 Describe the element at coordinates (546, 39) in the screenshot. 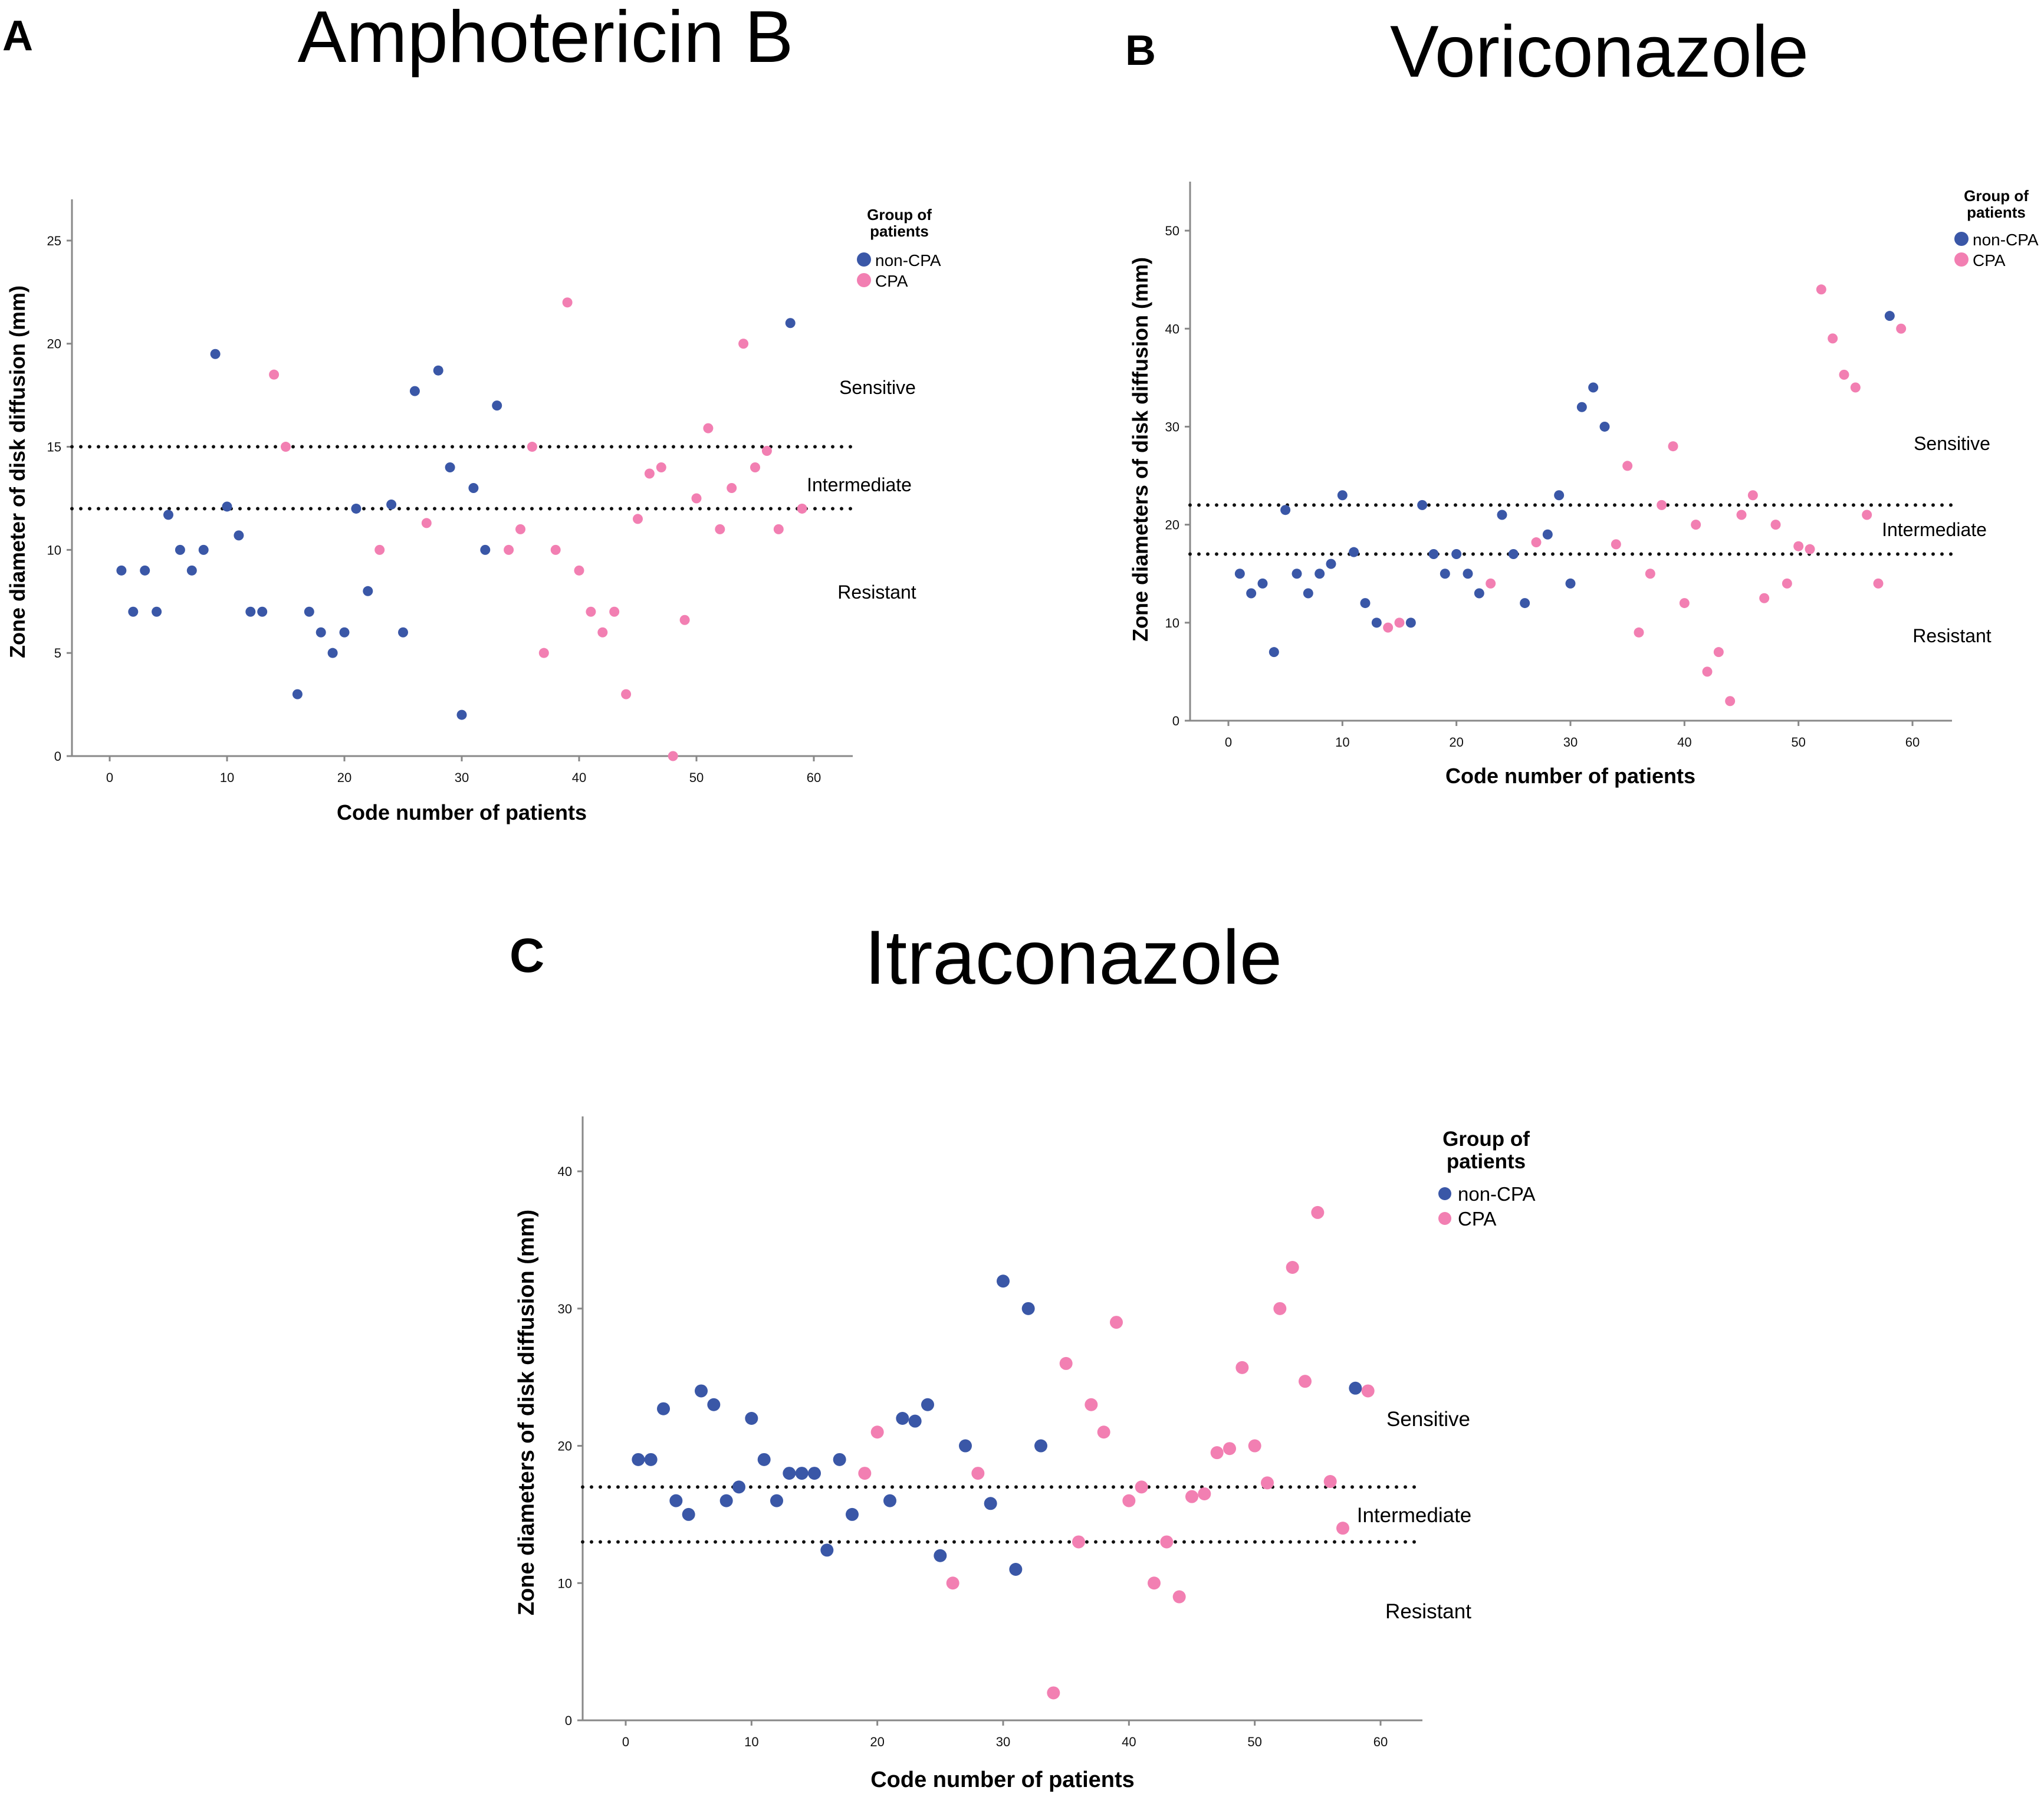

I see `panel-title: Amphotericin B` at that location.